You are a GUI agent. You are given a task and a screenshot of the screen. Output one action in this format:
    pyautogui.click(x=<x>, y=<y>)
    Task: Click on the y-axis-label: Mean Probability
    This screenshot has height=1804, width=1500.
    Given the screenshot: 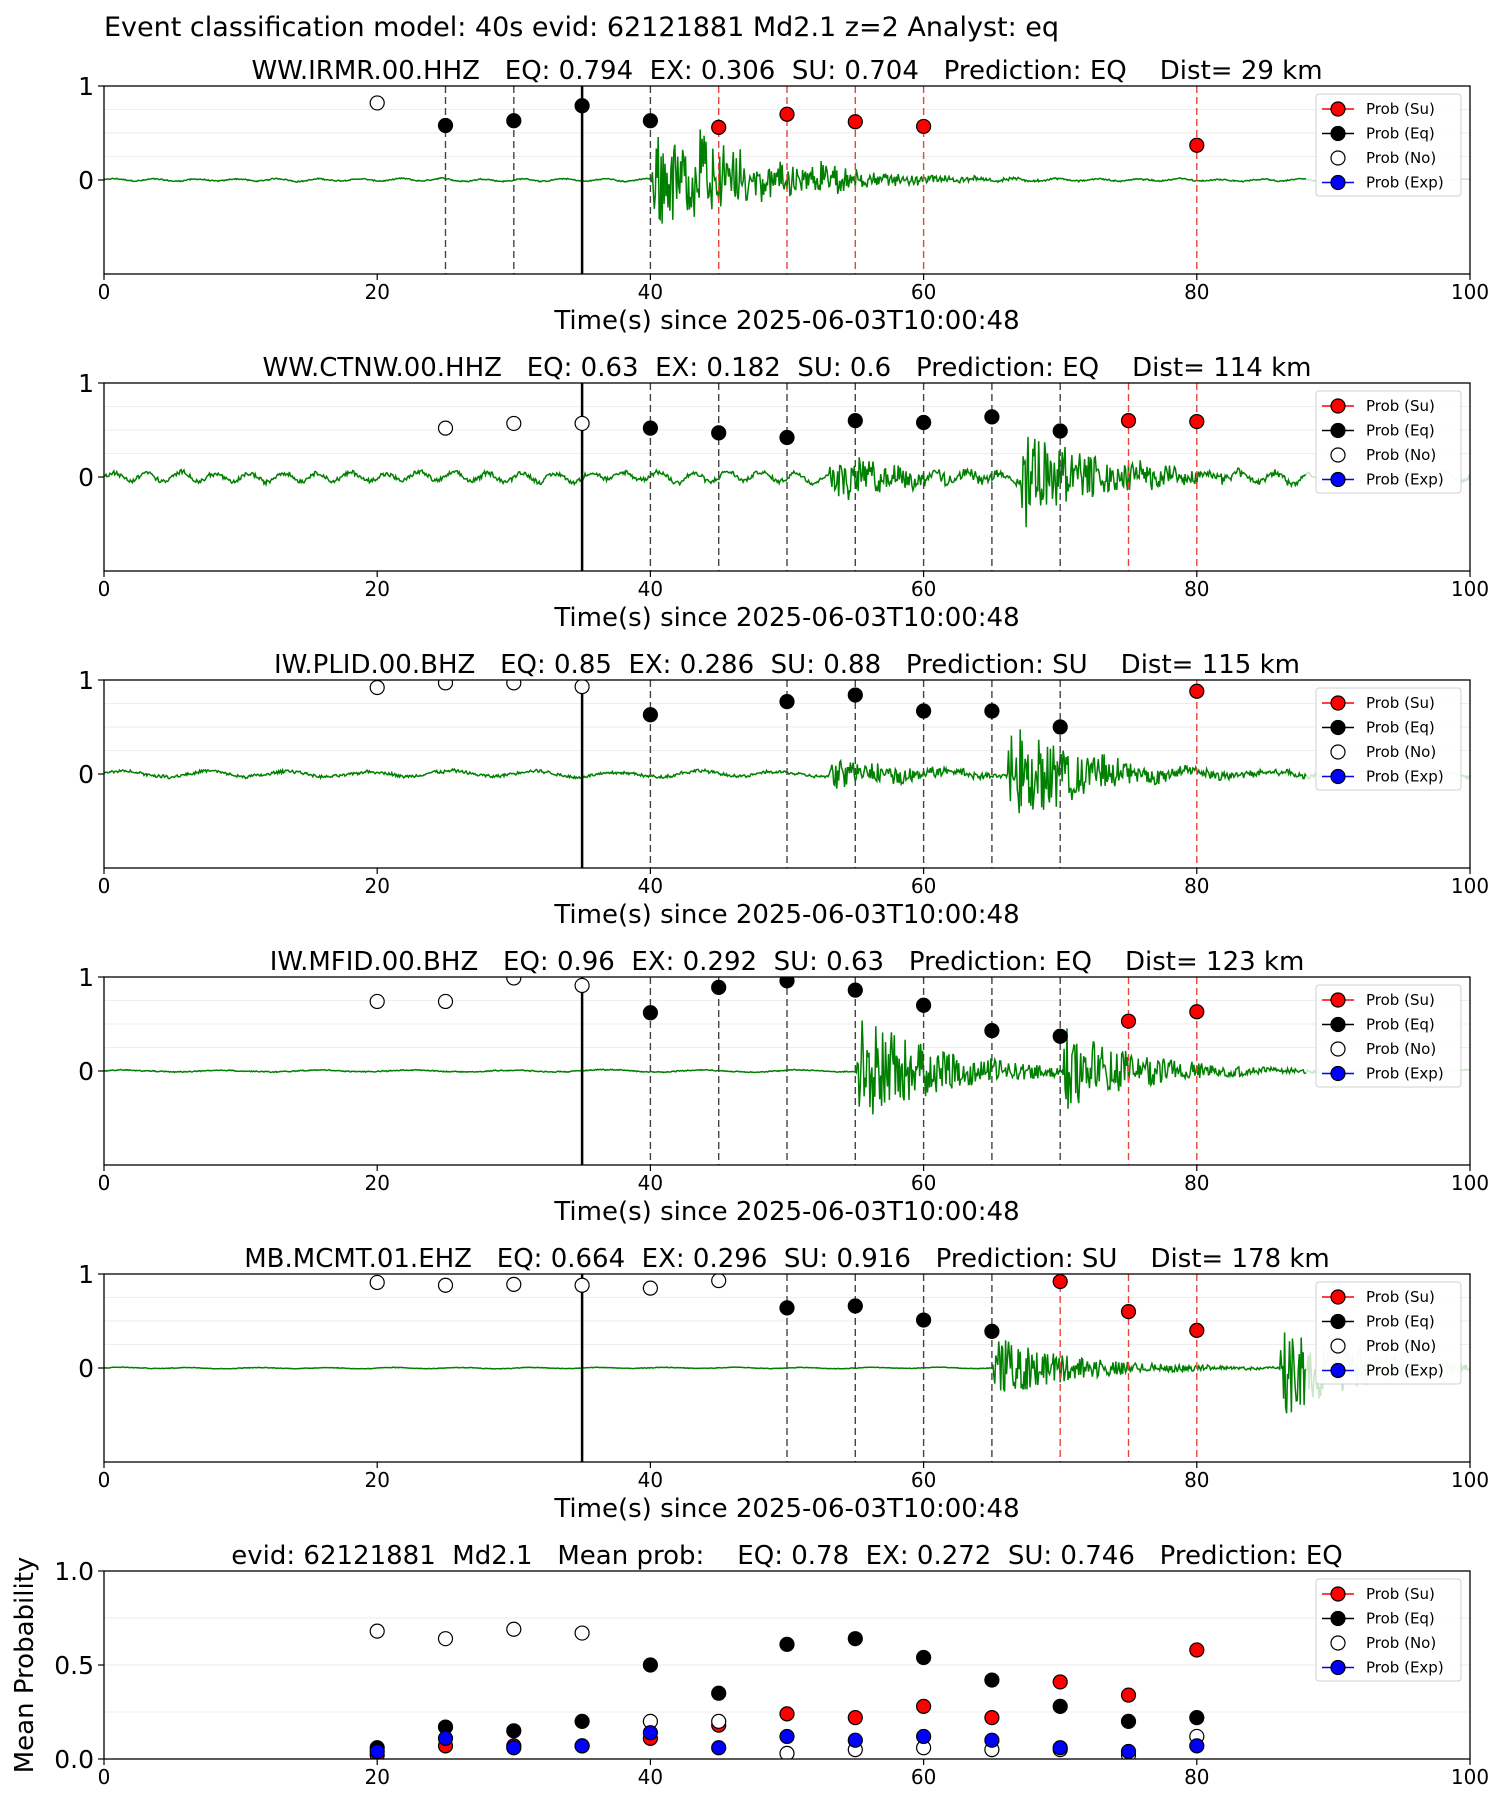 What is the action you would take?
    pyautogui.click(x=25, y=1665)
    